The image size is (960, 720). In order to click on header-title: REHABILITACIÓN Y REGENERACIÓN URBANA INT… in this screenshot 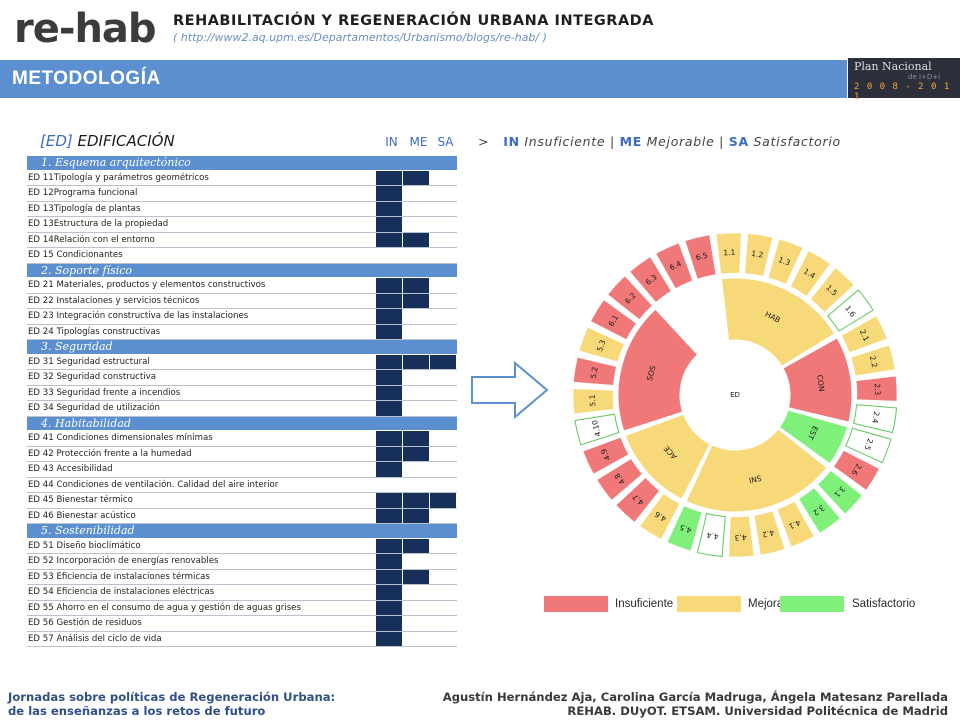, I will do `click(413, 21)`.